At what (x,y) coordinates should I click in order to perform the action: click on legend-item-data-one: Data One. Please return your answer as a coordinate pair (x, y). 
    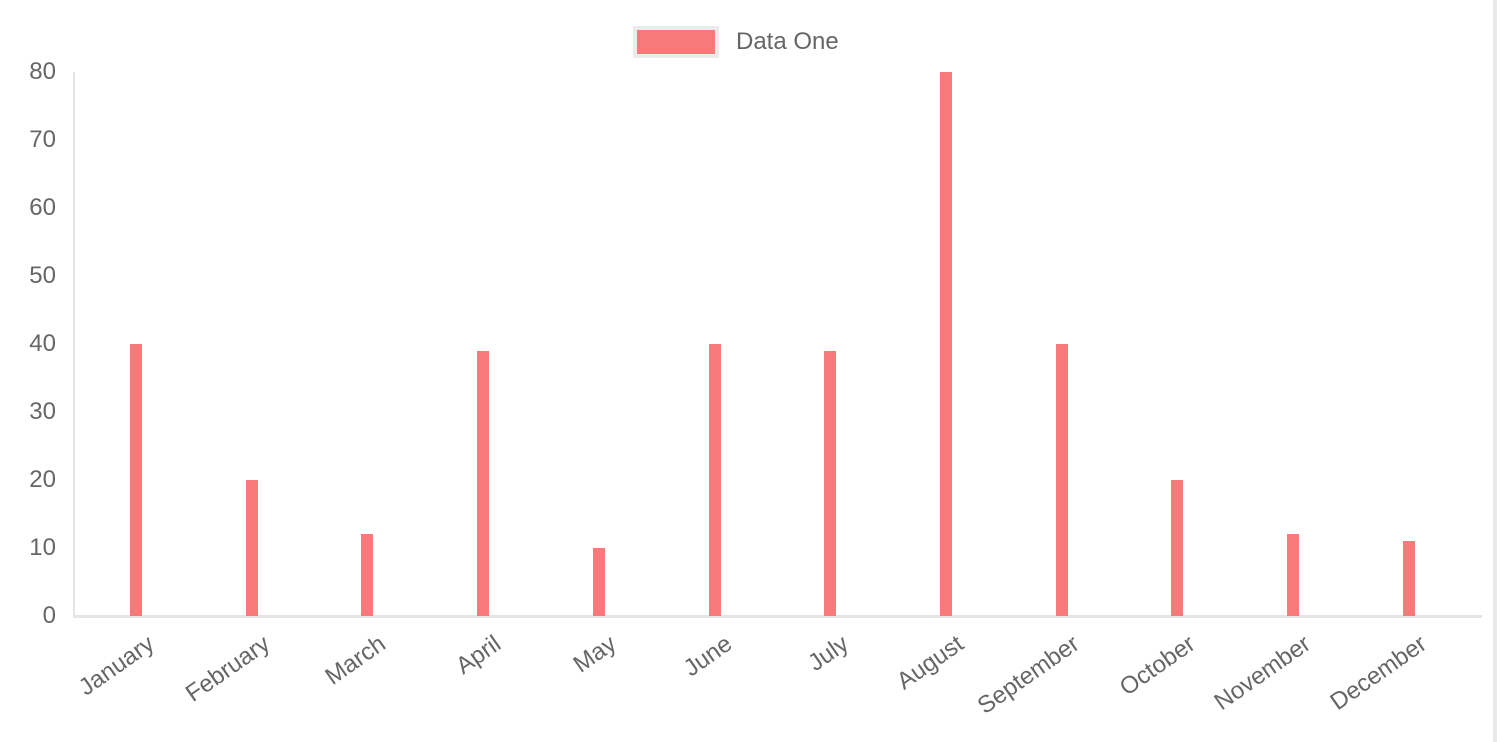
    Looking at the image, I should click on (736, 42).